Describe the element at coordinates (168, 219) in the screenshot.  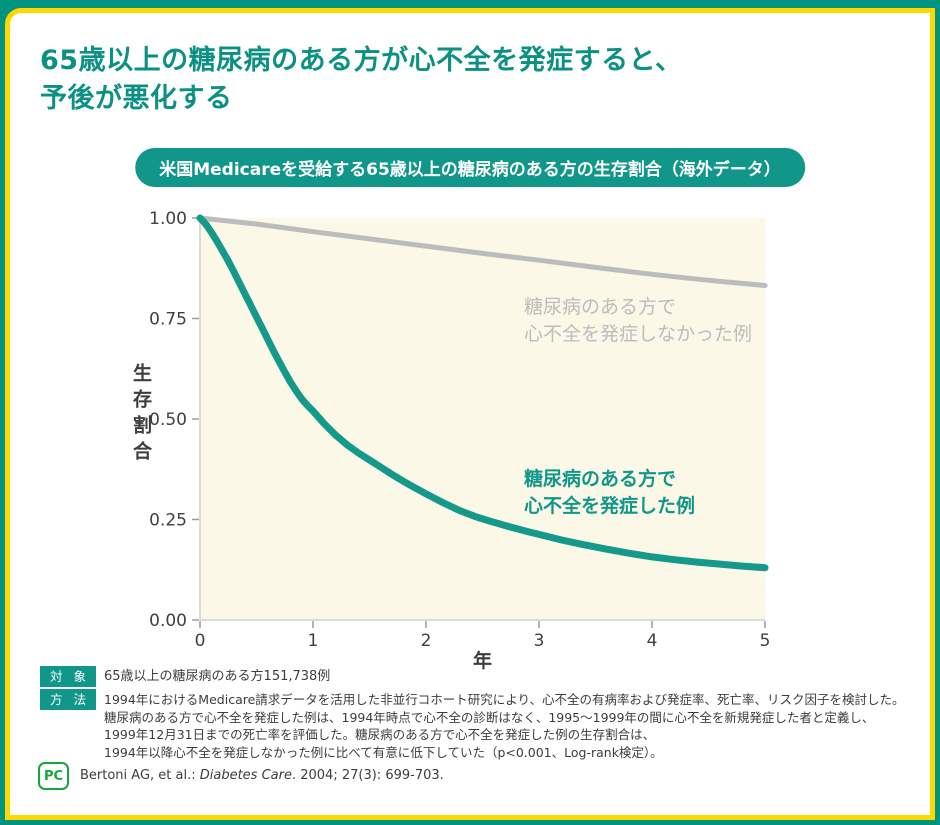
I see `y-tick-label: 1.00` at that location.